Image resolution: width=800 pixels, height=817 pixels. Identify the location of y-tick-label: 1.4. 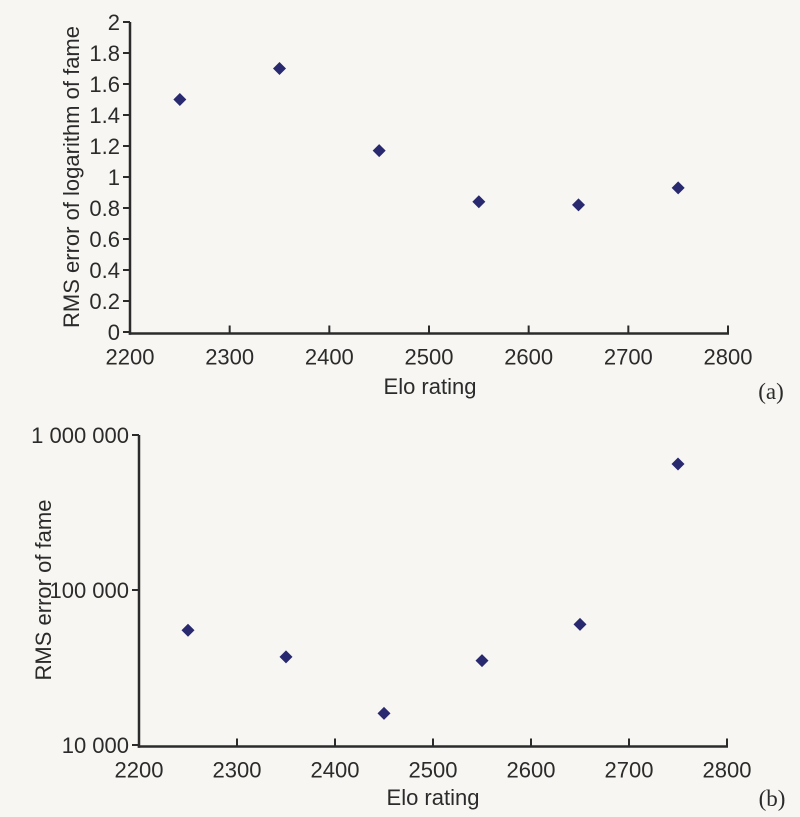
(104, 115).